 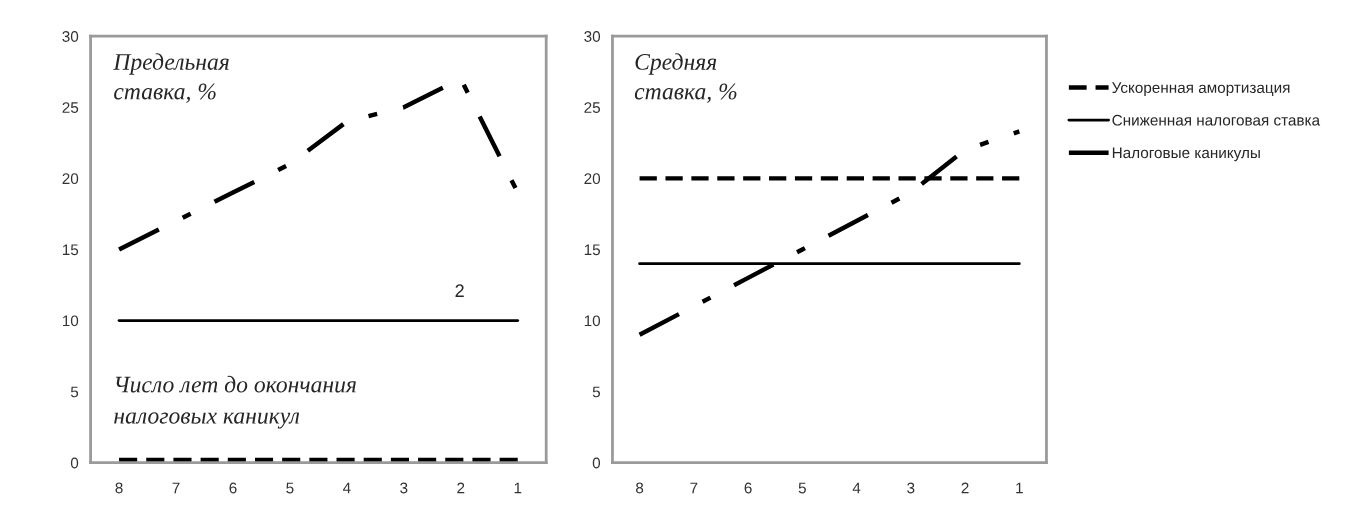 What do you see at coordinates (1186, 154) in the screenshot?
I see `legend-label: Налоговые каникулы` at bounding box center [1186, 154].